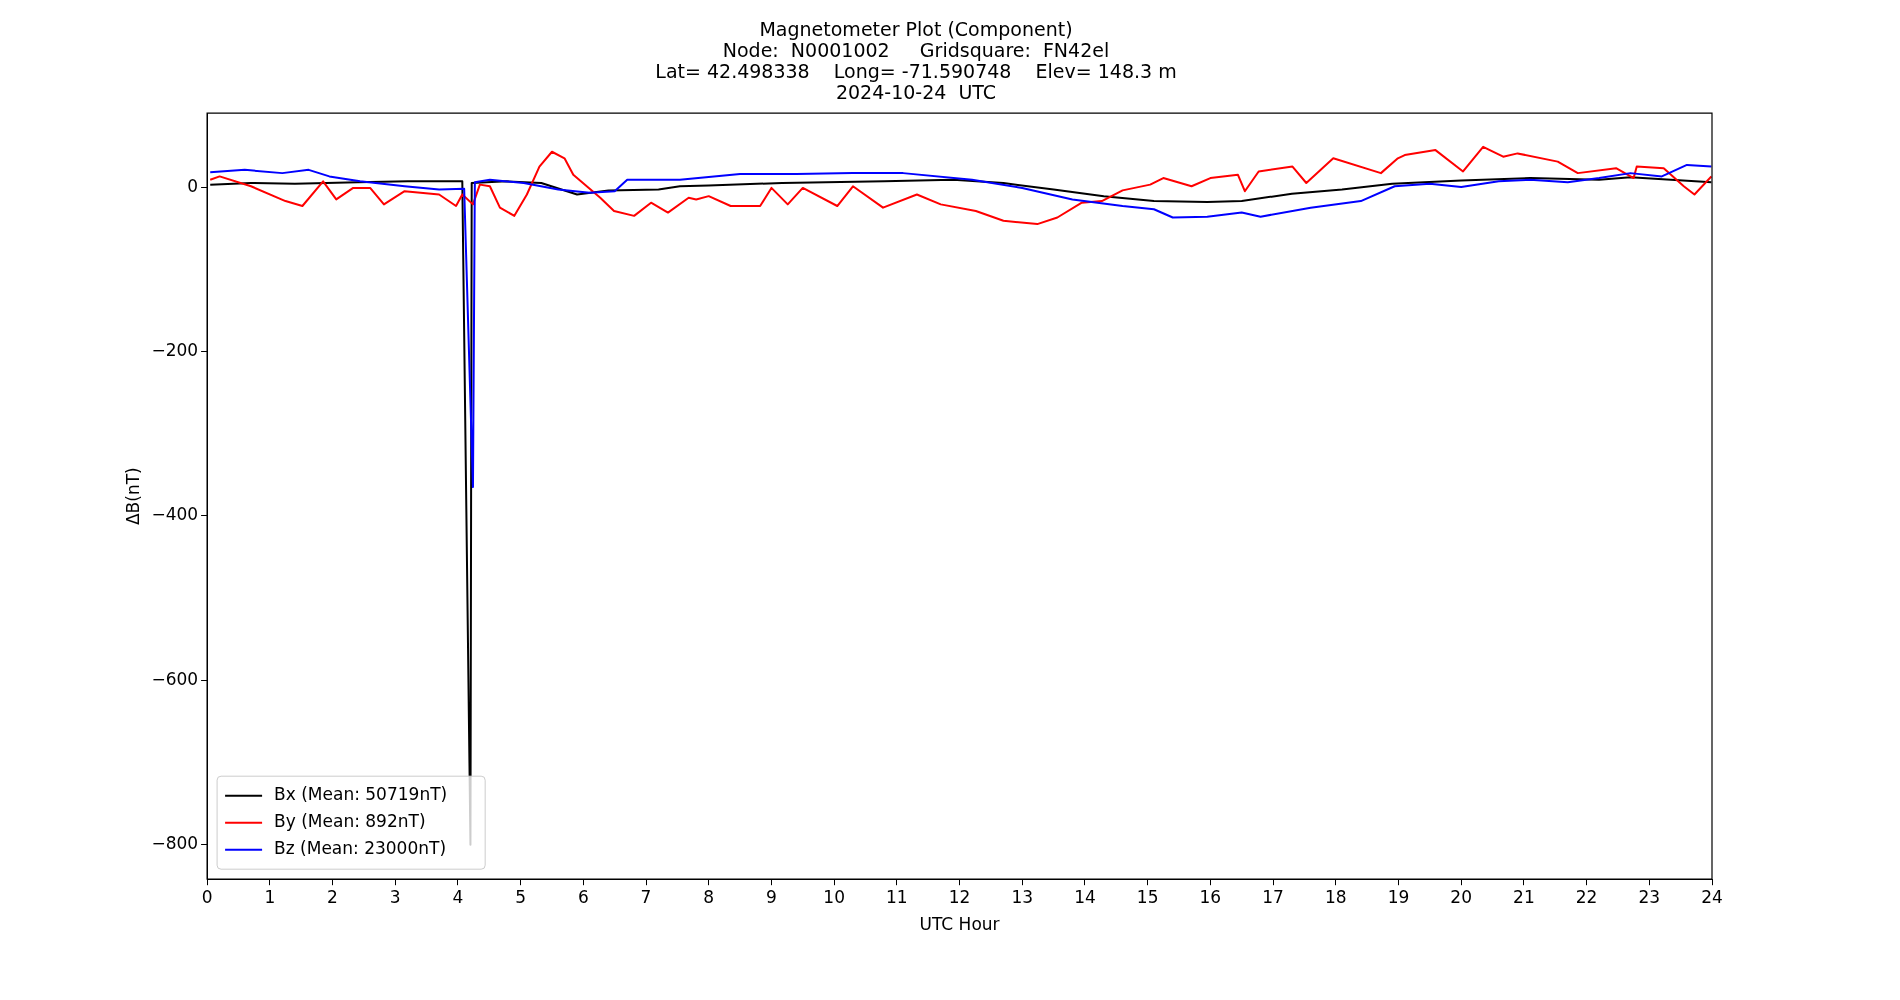  What do you see at coordinates (709, 896) in the screenshot?
I see `x-tick-label: 8` at bounding box center [709, 896].